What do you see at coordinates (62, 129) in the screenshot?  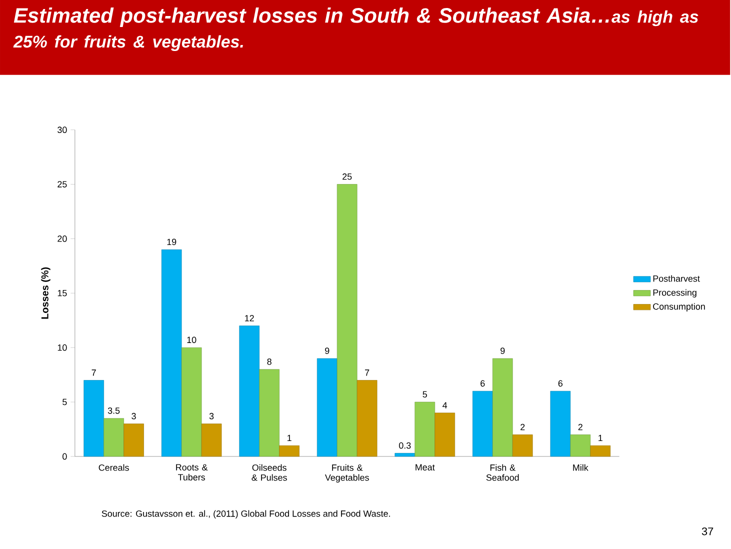 I see `y-tick-label: 30` at bounding box center [62, 129].